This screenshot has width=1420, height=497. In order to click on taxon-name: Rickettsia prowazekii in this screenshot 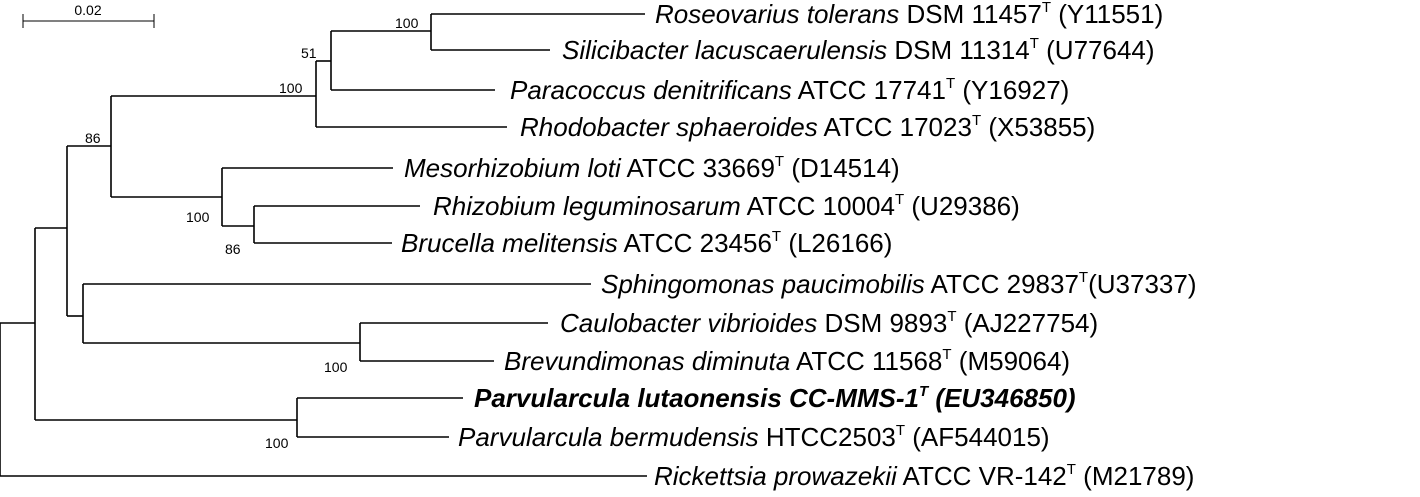, I will do `click(776, 476)`.